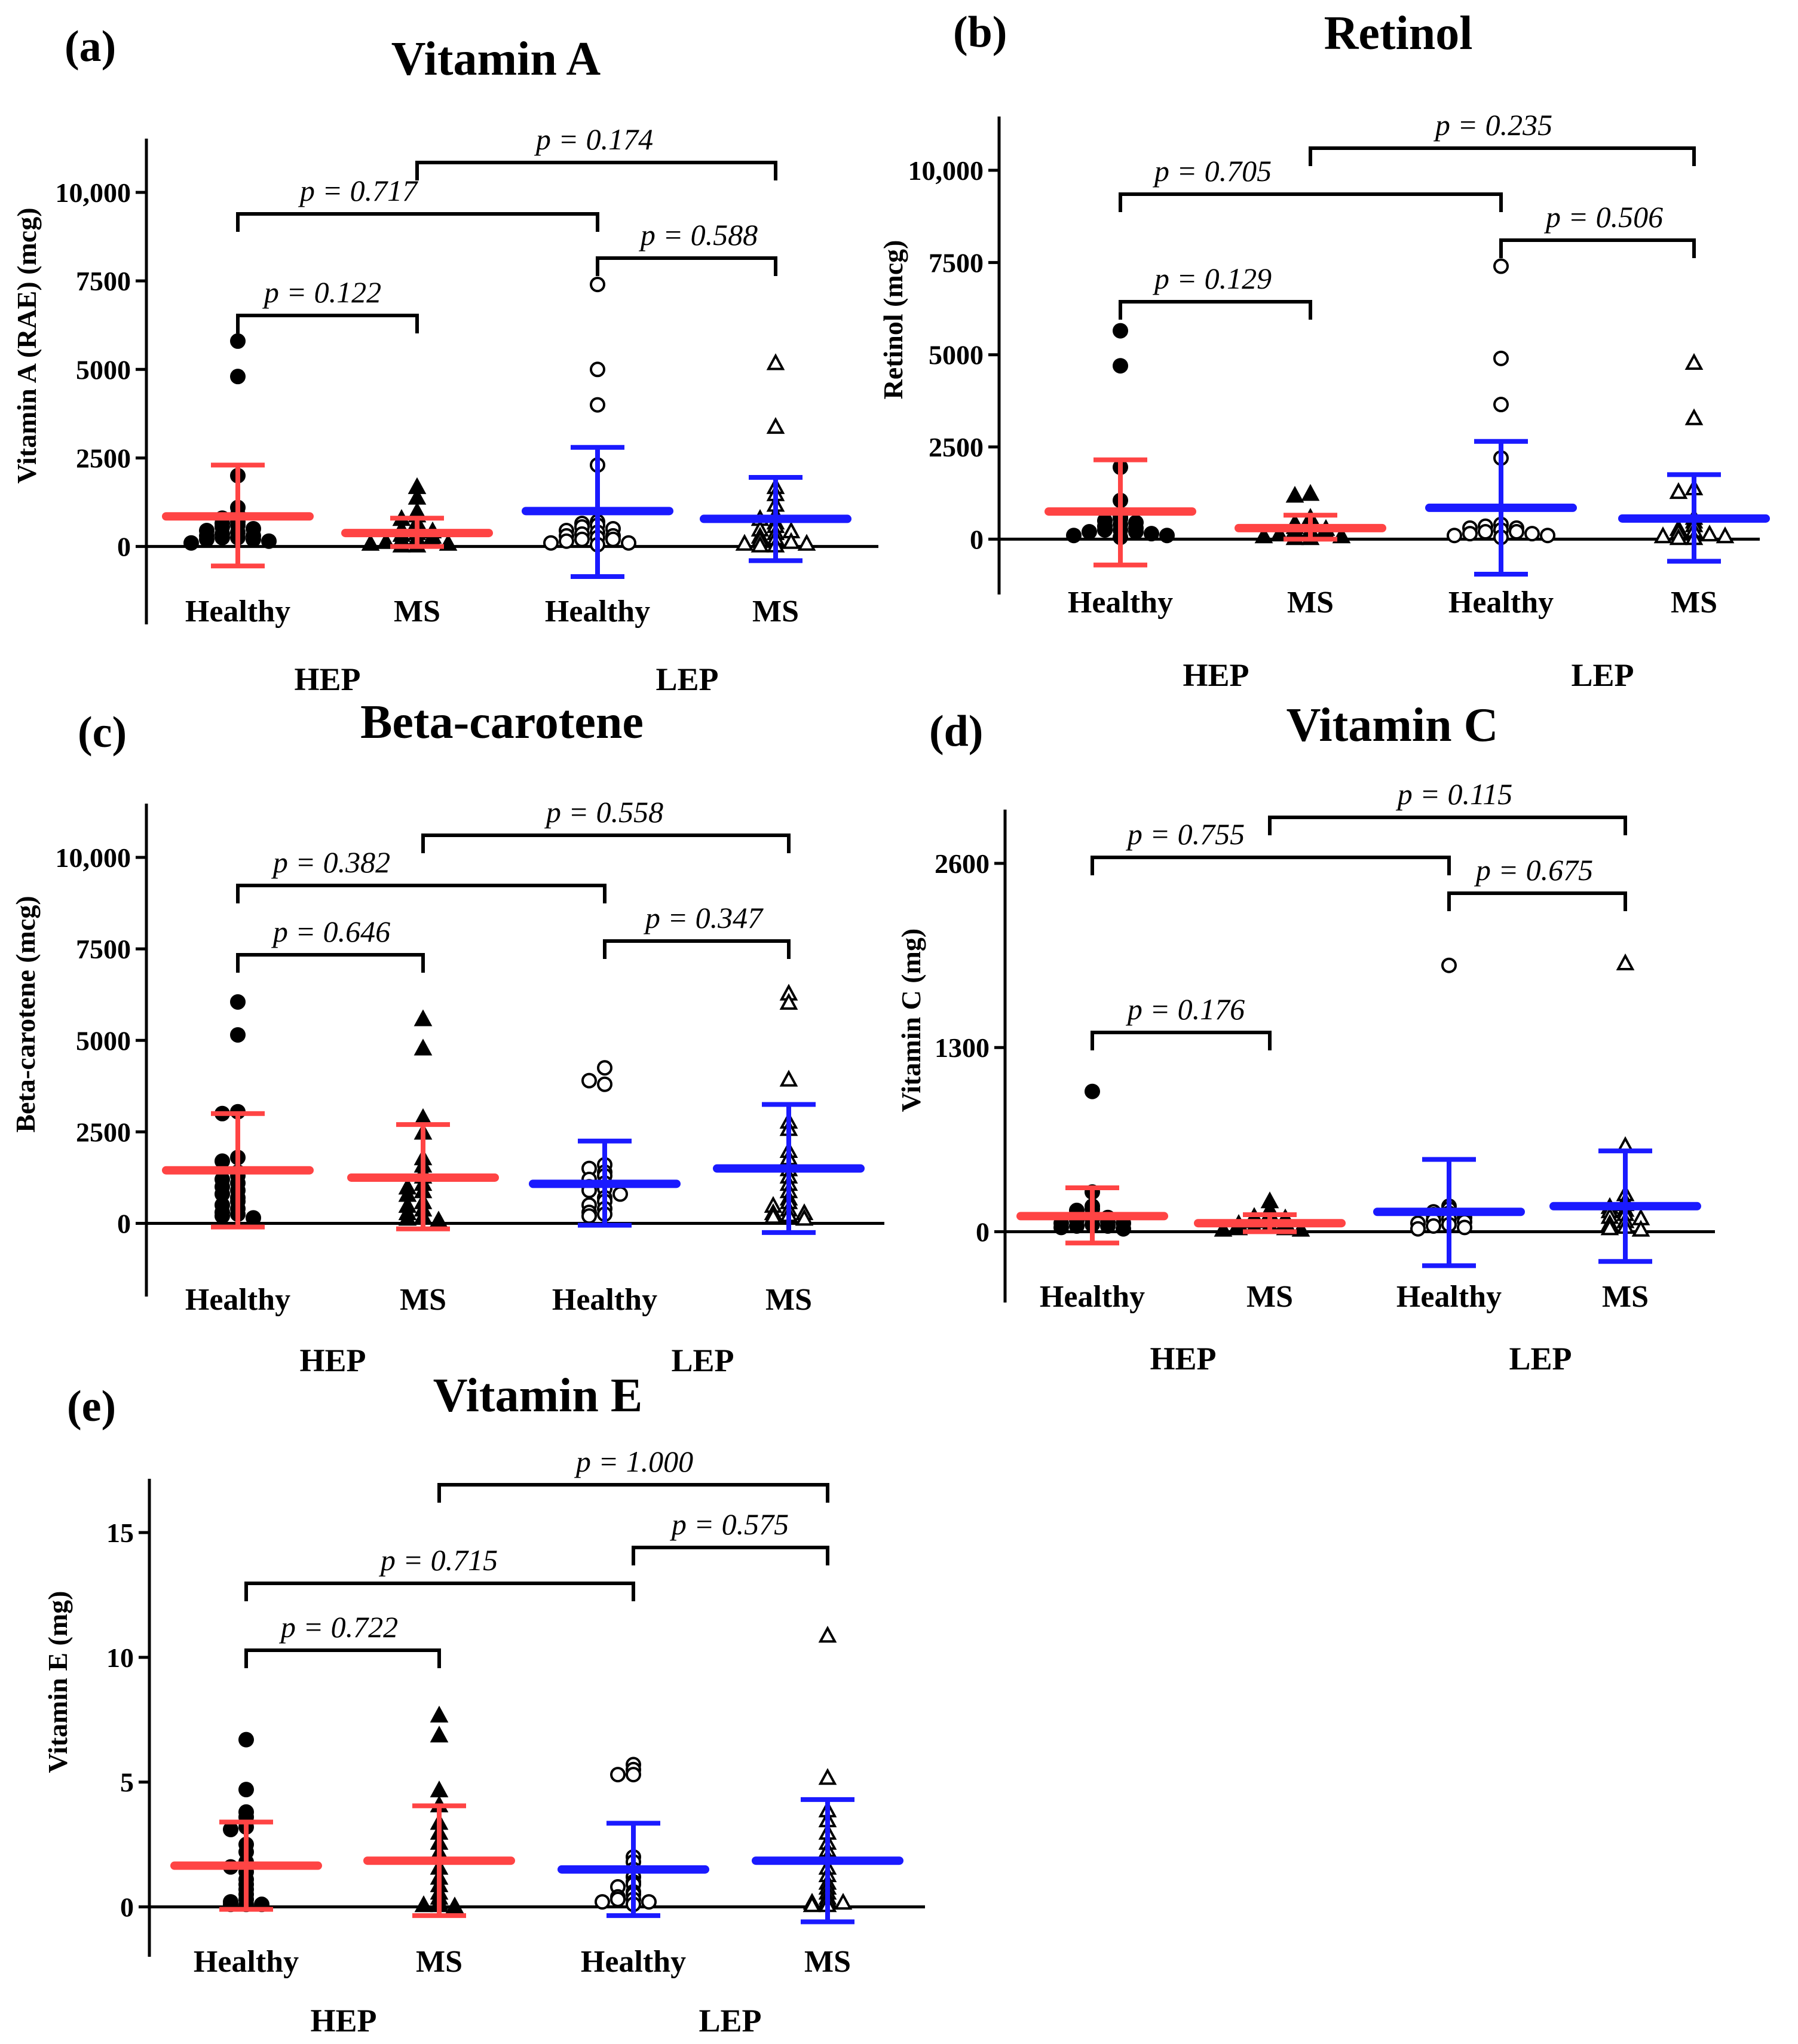 This screenshot has height=2044, width=1798. Describe the element at coordinates (439, 1560) in the screenshot. I see `p-value-b: p = 0.715` at that location.